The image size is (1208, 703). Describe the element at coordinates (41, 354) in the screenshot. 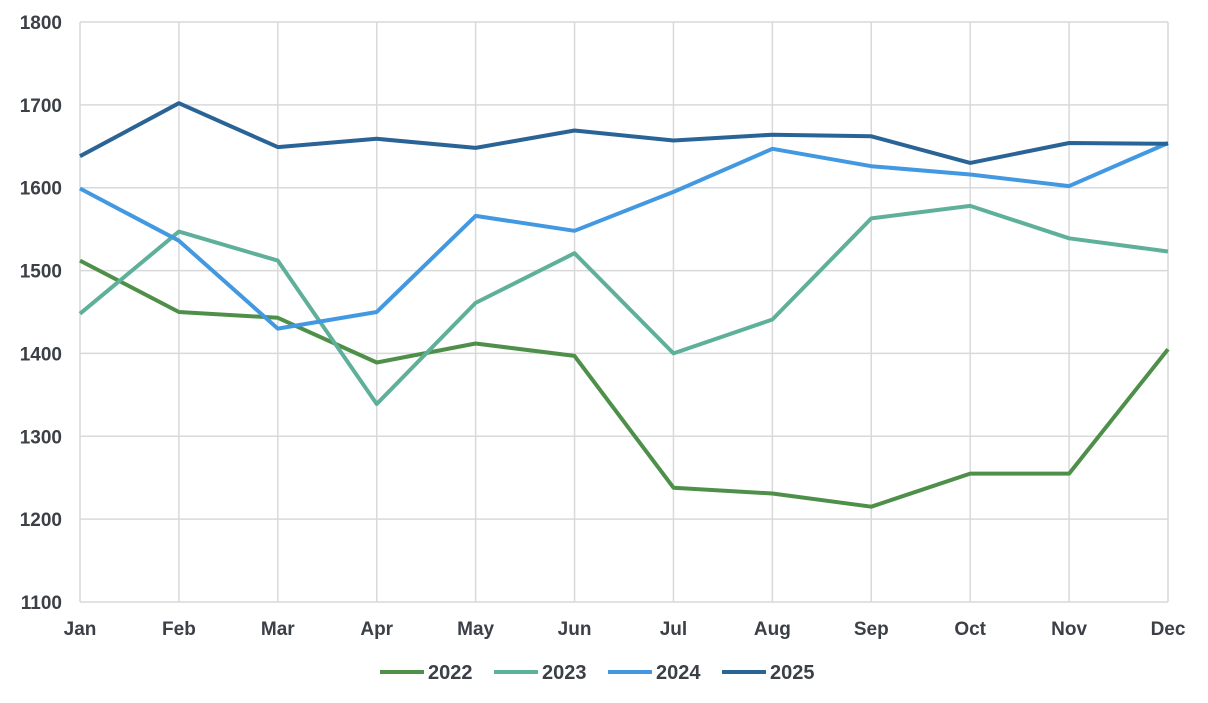

I see `y-tick-label: 1400` at that location.